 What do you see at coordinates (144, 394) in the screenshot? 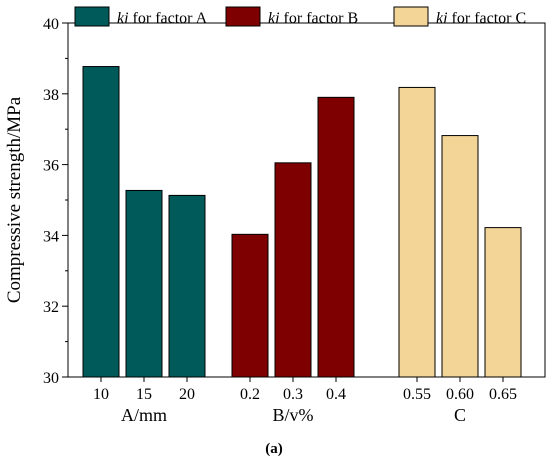
I see `x-tick-label: 15` at bounding box center [144, 394].